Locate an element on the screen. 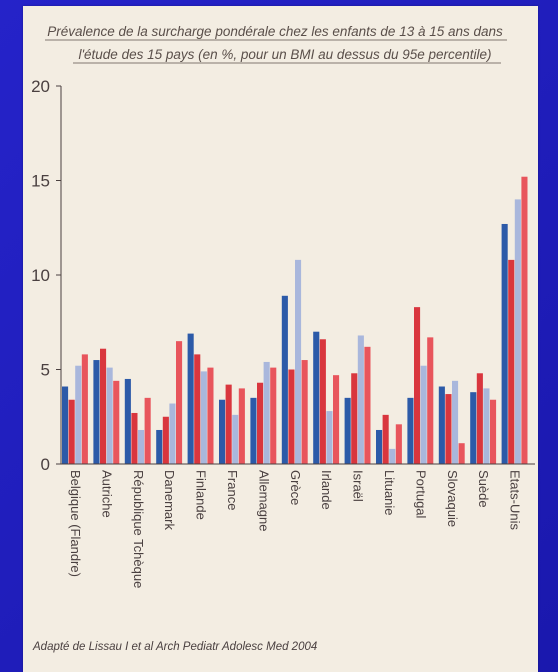 This screenshot has height=672, width=558. y-axis-ticks: 0 5 10 15 20 is located at coordinates (46, 275).